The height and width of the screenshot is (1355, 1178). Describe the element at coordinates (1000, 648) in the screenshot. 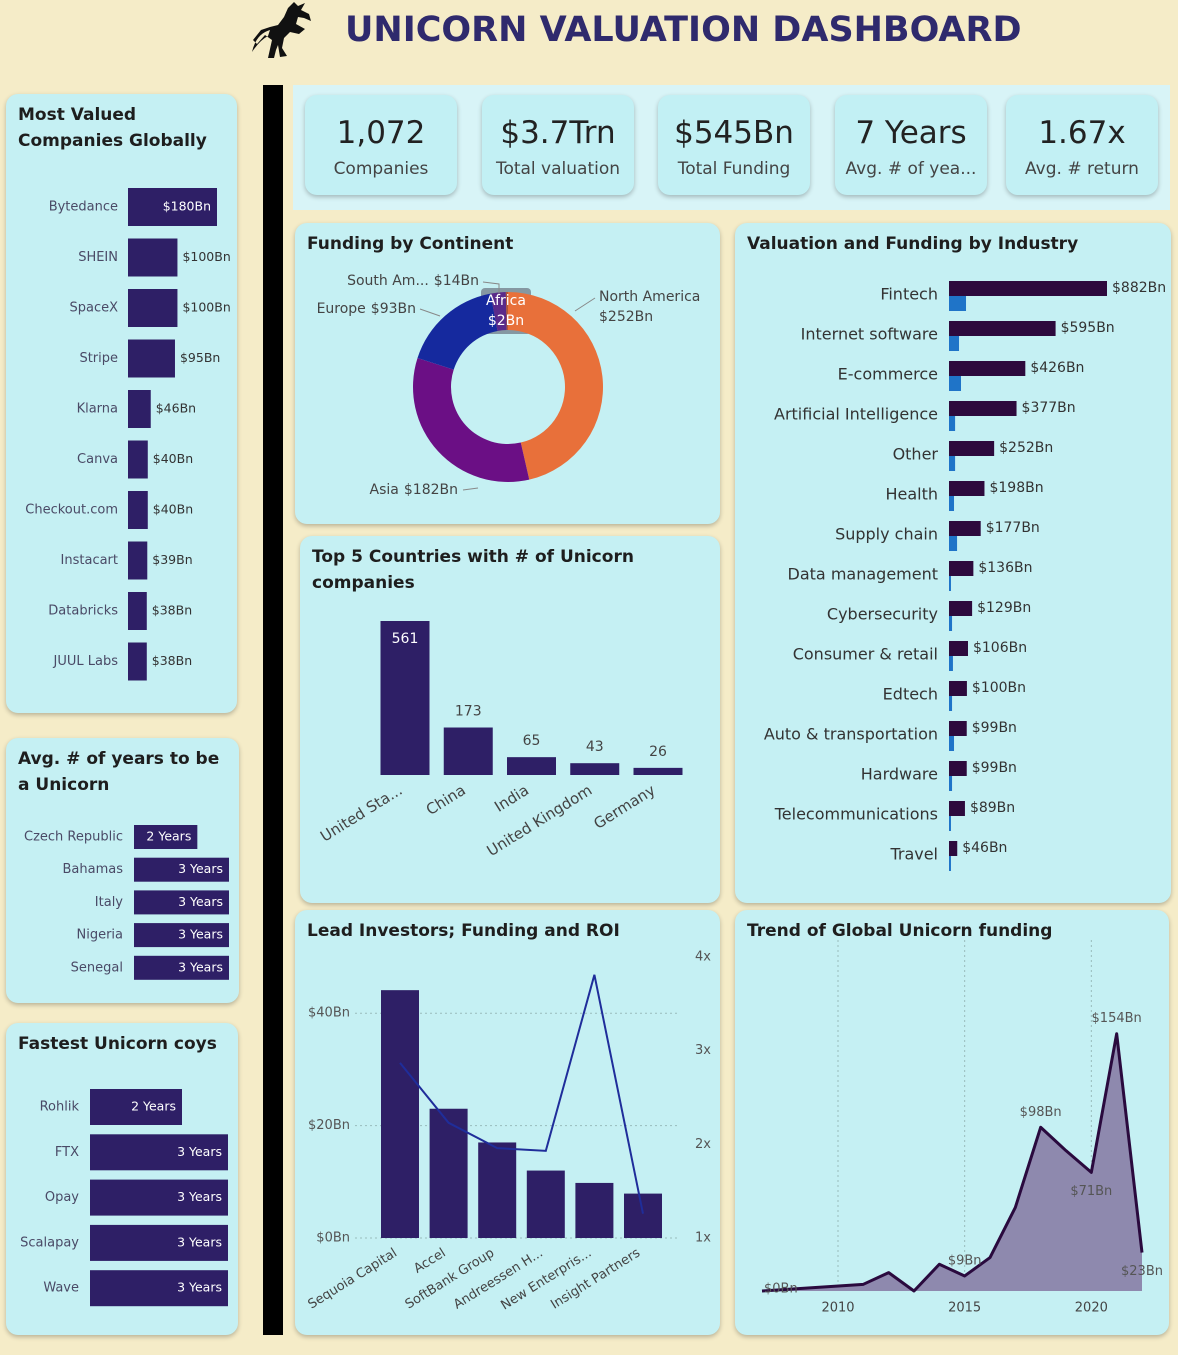

I see `value-label: $106Bn` at that location.